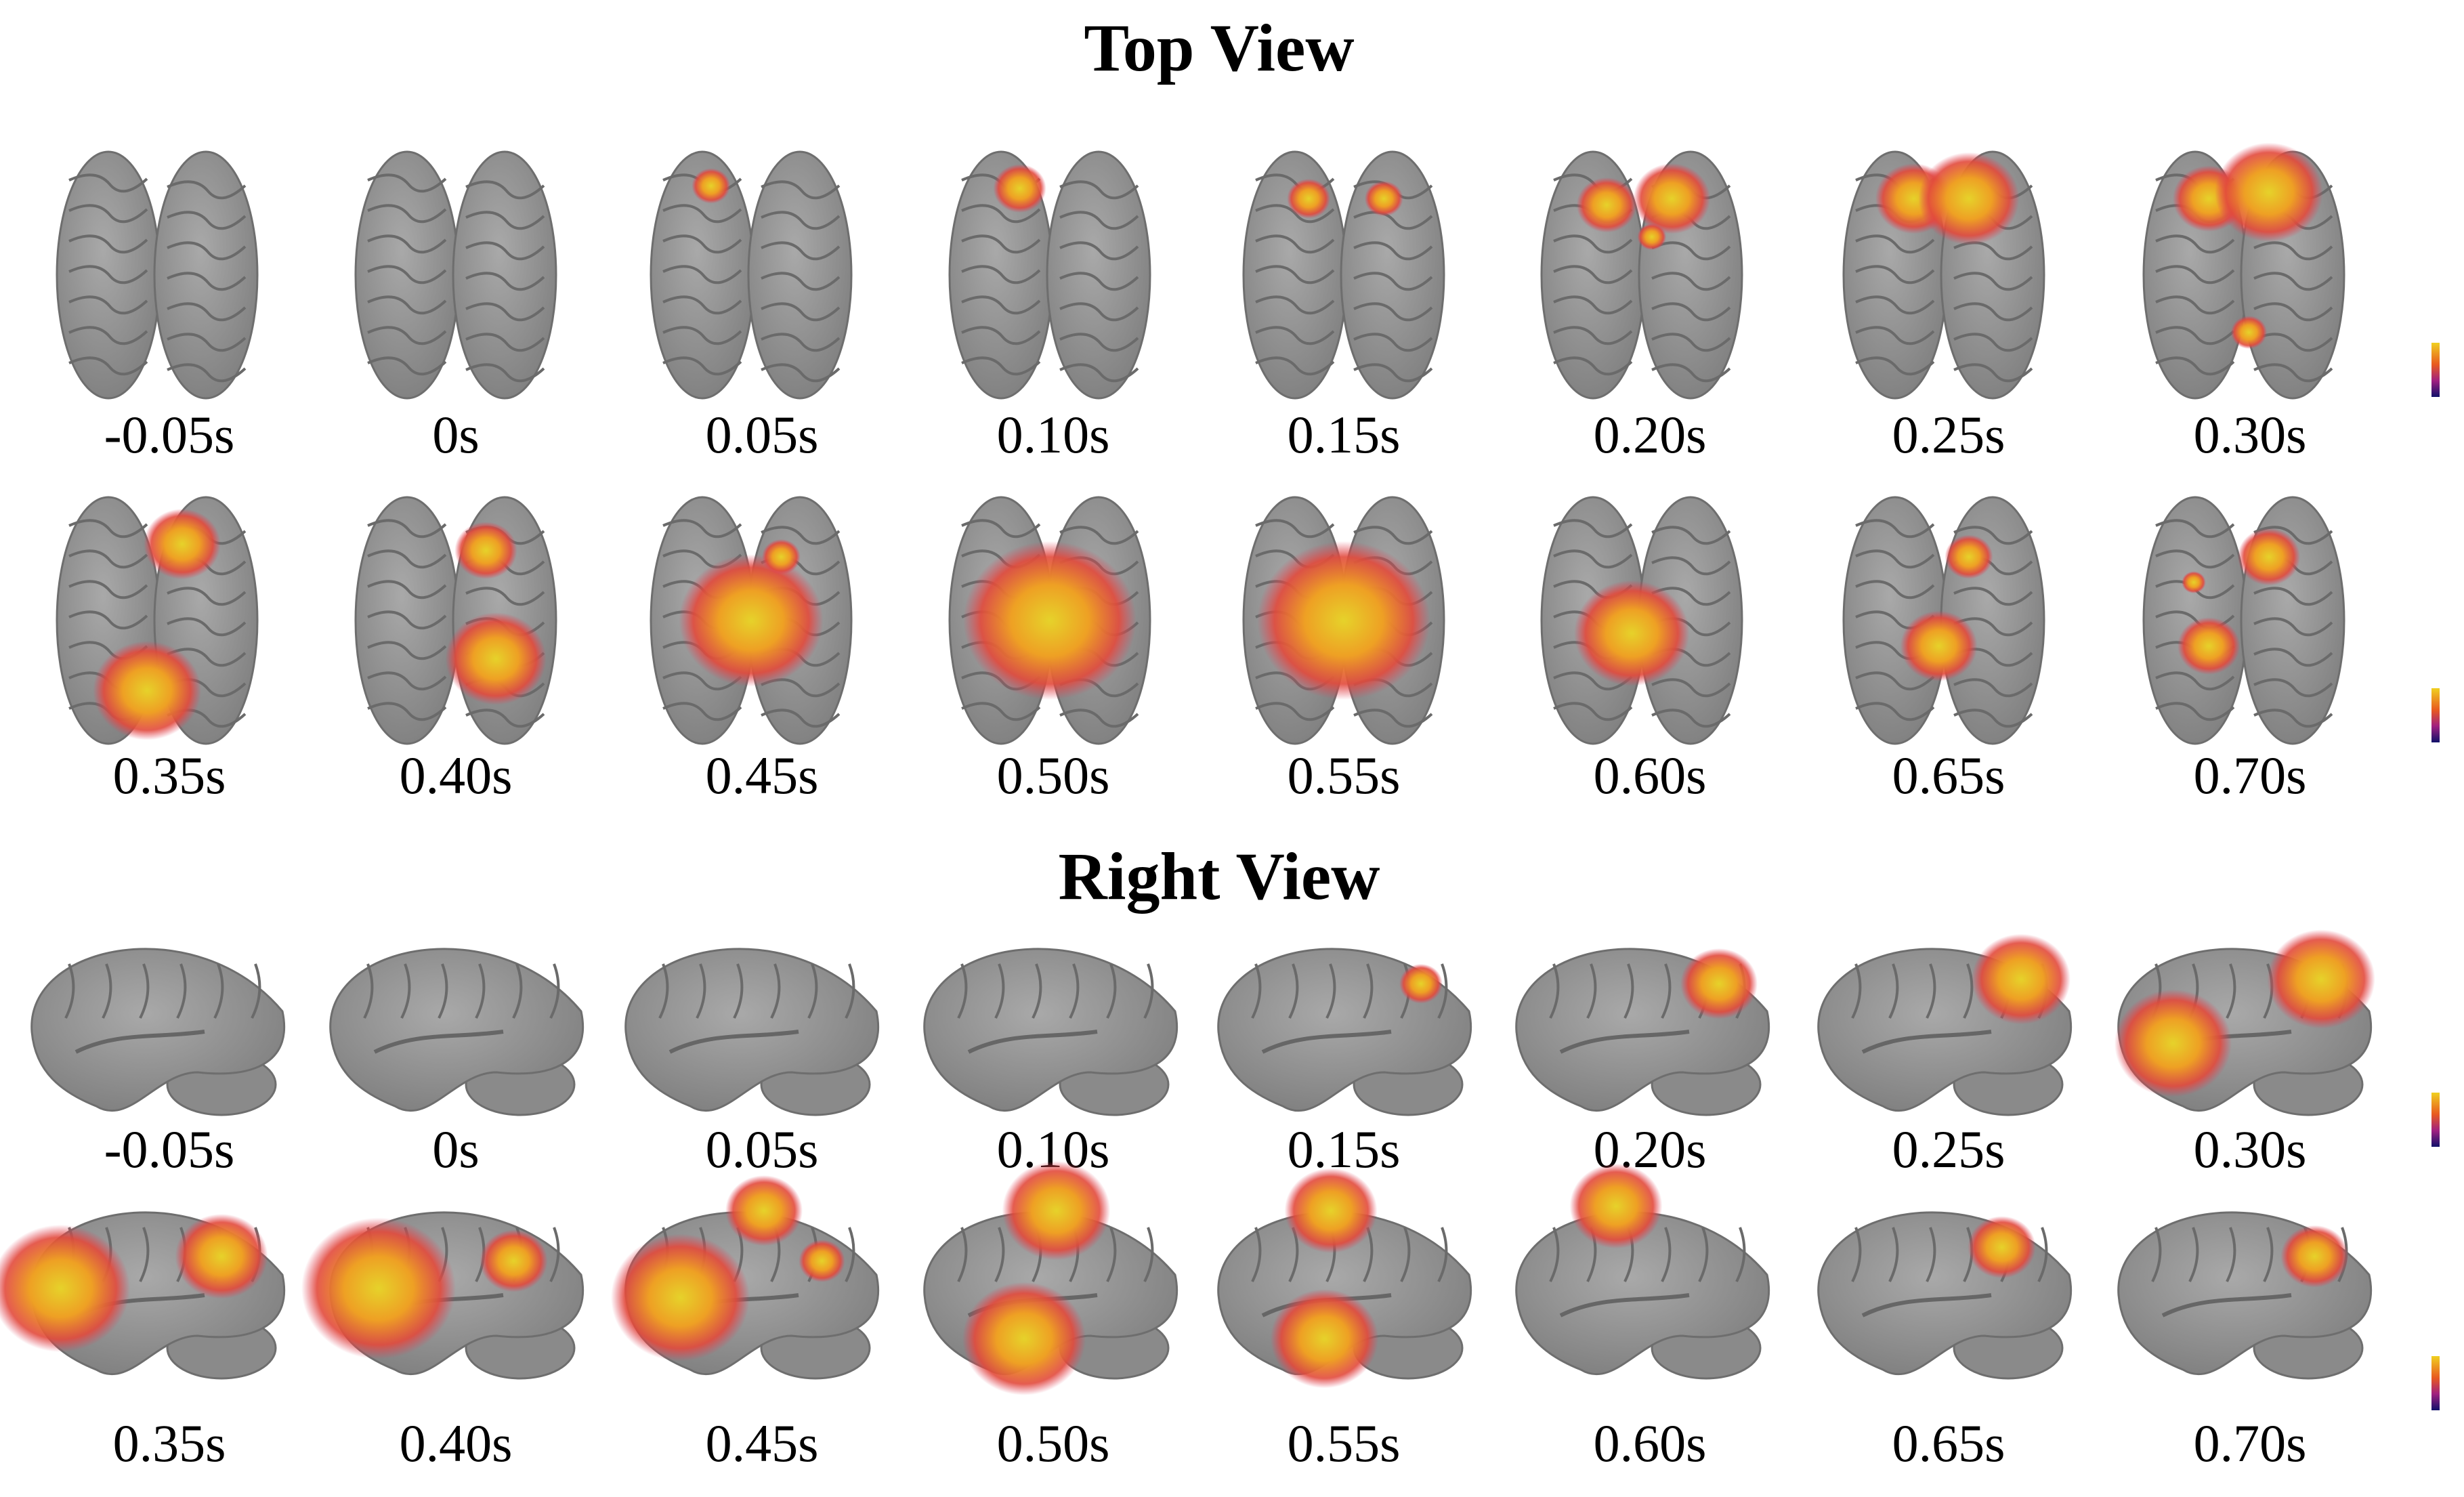 The height and width of the screenshot is (1497, 2464). Describe the element at coordinates (1219, 877) in the screenshot. I see `section-title: Right View` at that location.